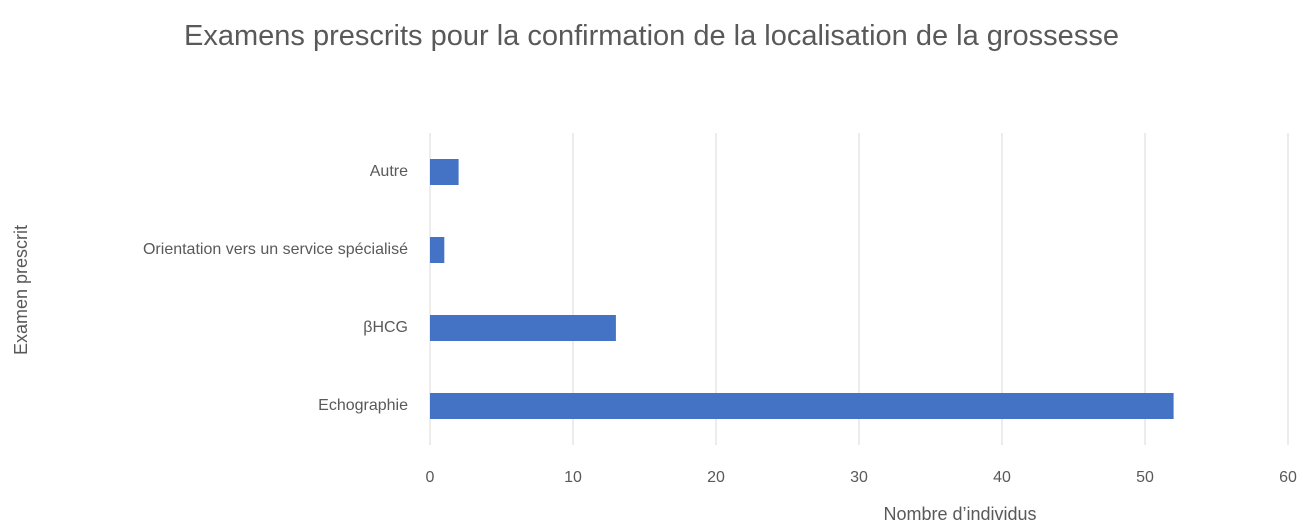 The image size is (1303, 525). Describe the element at coordinates (275, 249) in the screenshot. I see `y-tick-label: Orientation vers un service spécialisé` at that location.